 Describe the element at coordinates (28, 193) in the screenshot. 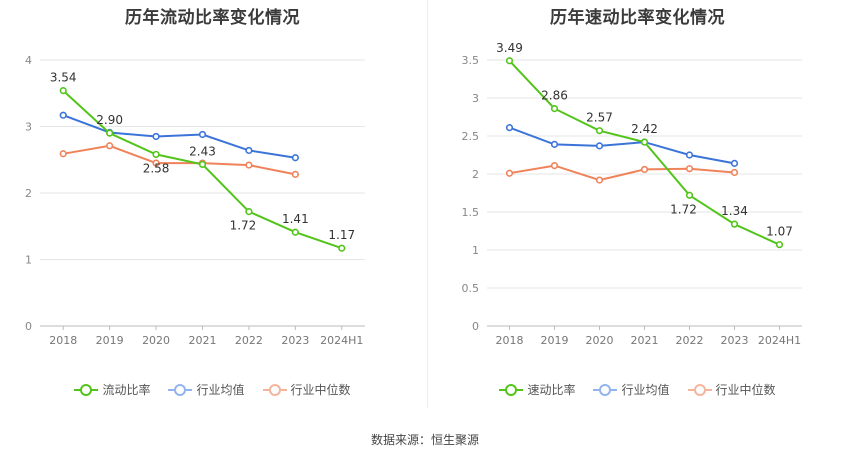

I see `y-tick-label: 2` at that location.